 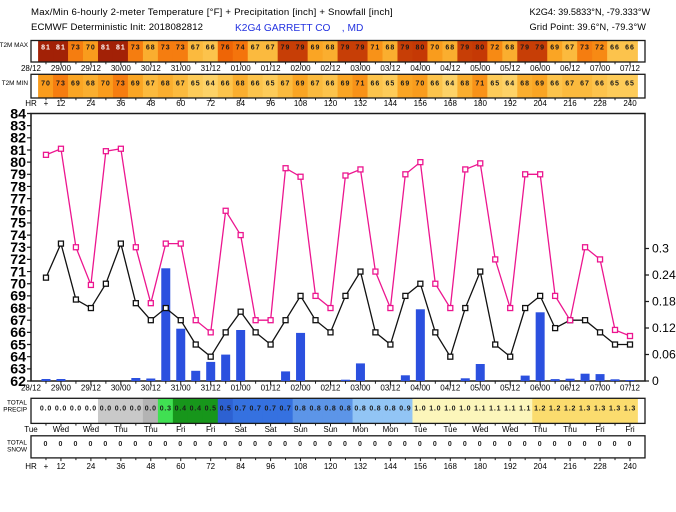 I want to click on svg-text: 0.7, so click(x=256, y=409).